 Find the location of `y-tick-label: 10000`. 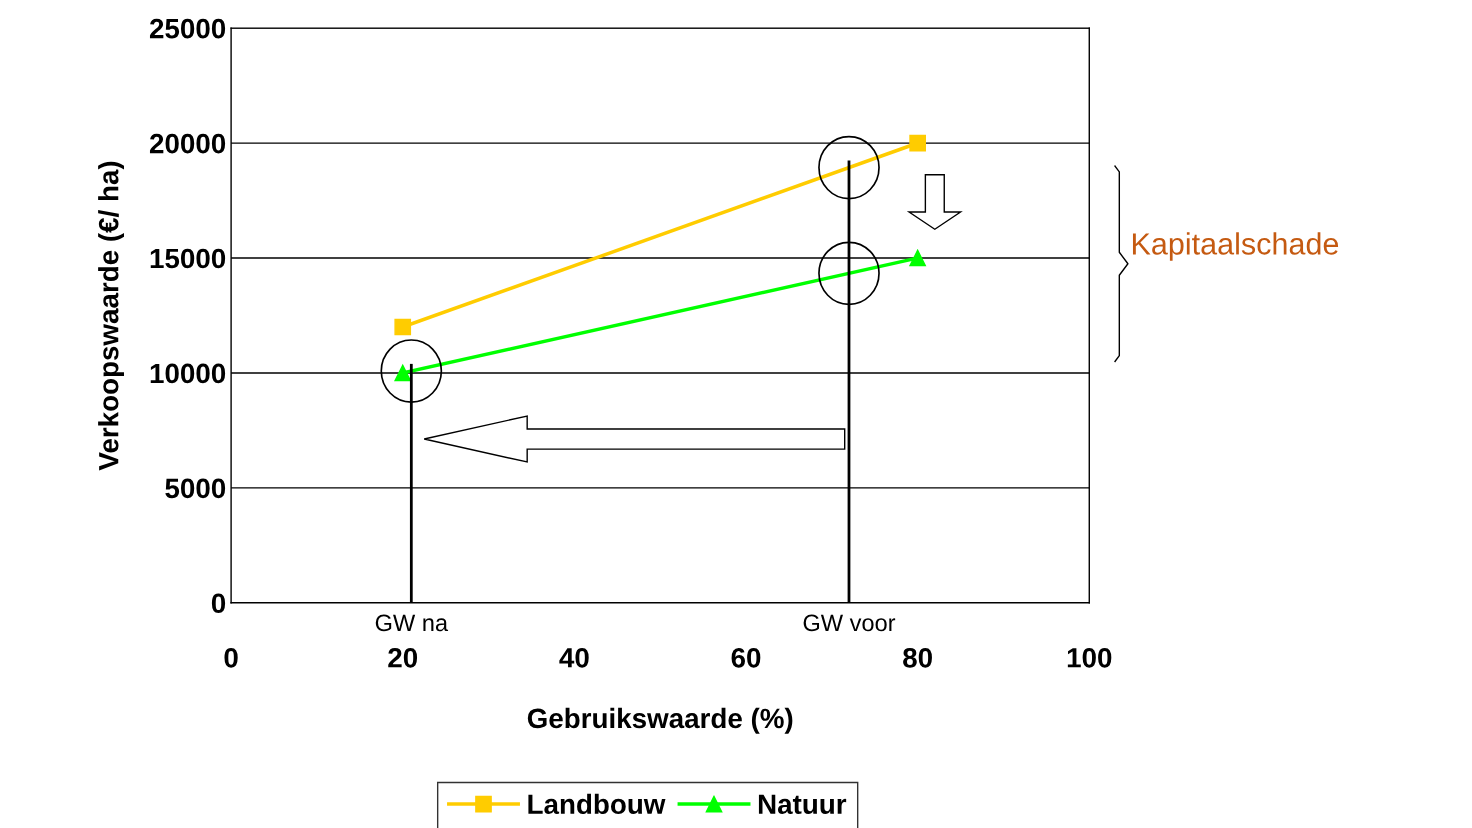

y-tick-label: 10000 is located at coordinates (188, 373).